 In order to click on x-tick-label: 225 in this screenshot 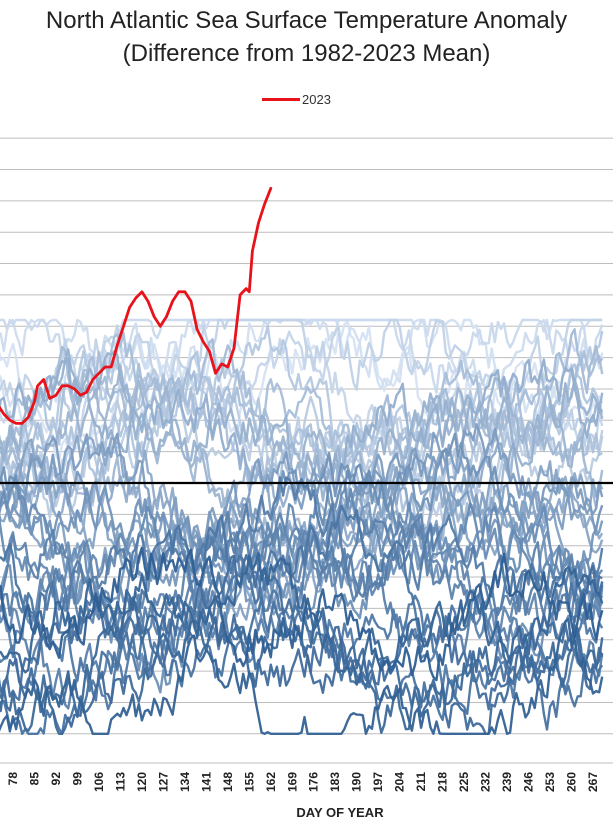, I will do `click(464, 782)`.